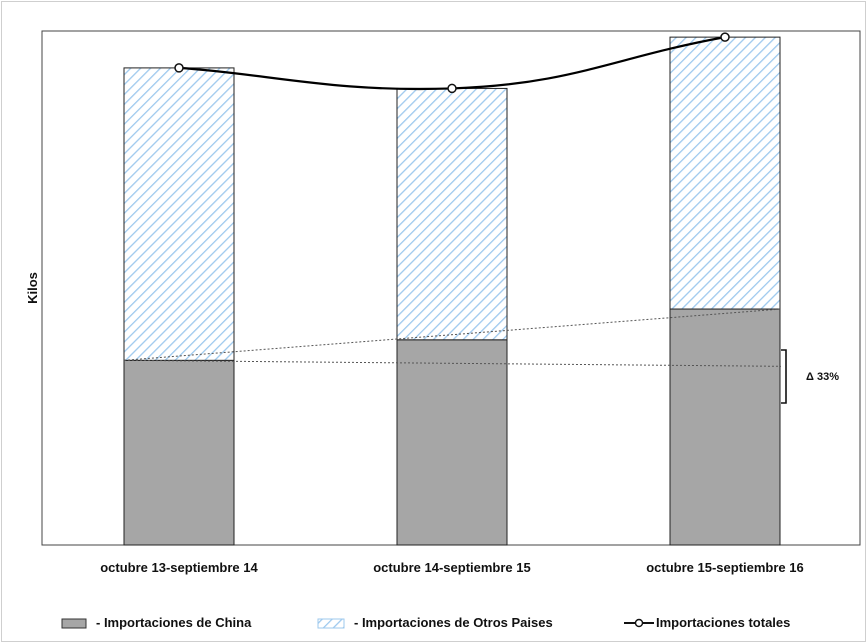 This screenshot has height=644, width=868. Describe the element at coordinates (725, 567) in the screenshot. I see `x-tick-label-2: octubre 15-septiembre 16` at that location.